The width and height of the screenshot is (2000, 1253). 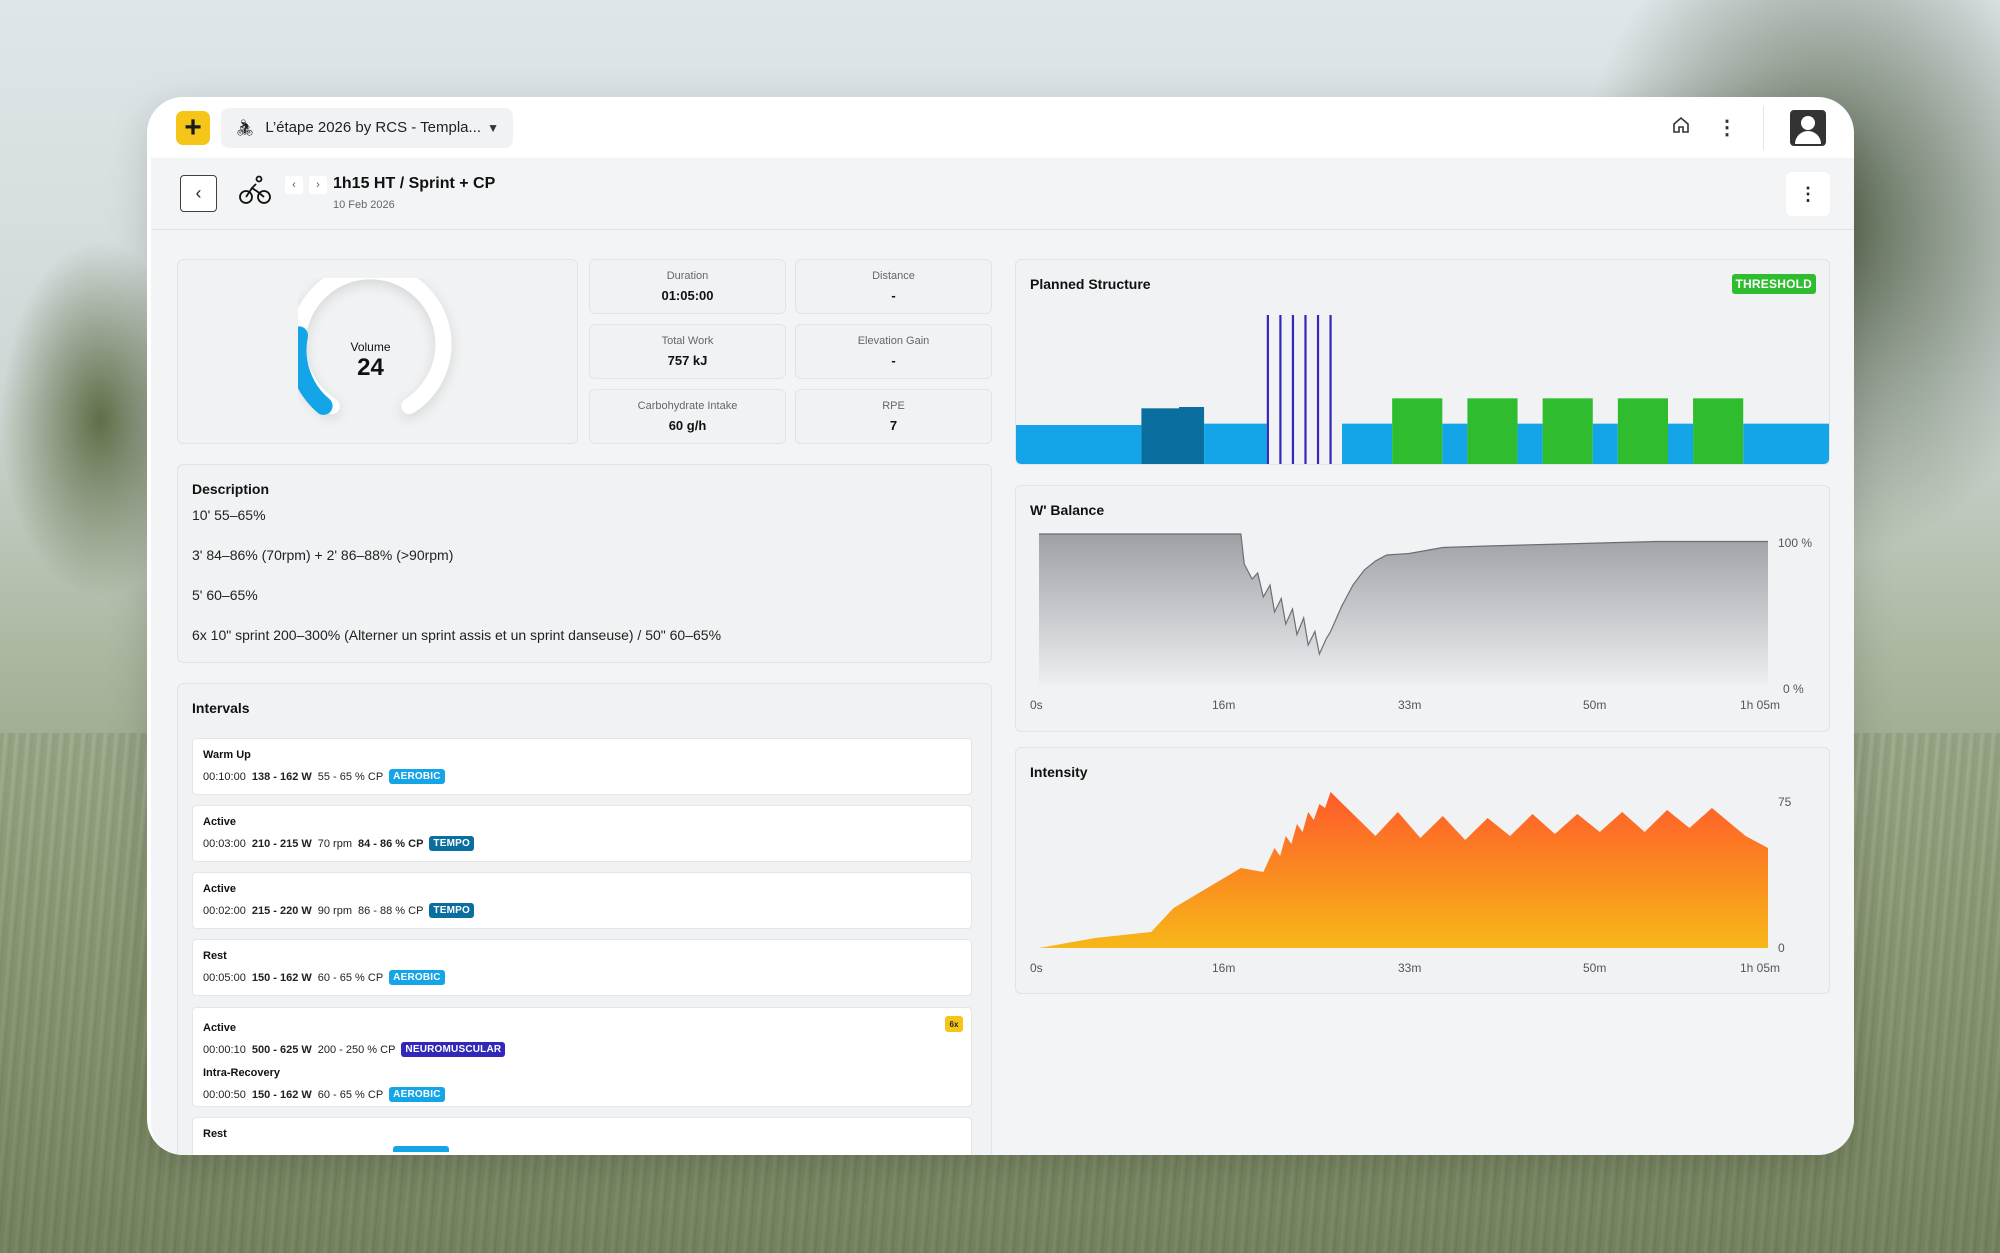 What do you see at coordinates (225, 595) in the screenshot?
I see `description-line: 5' 60–65%` at bounding box center [225, 595].